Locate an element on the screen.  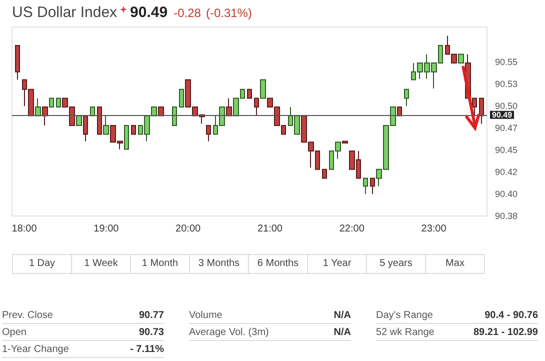
text: Average Vol. (3m) is located at coordinates (229, 332).